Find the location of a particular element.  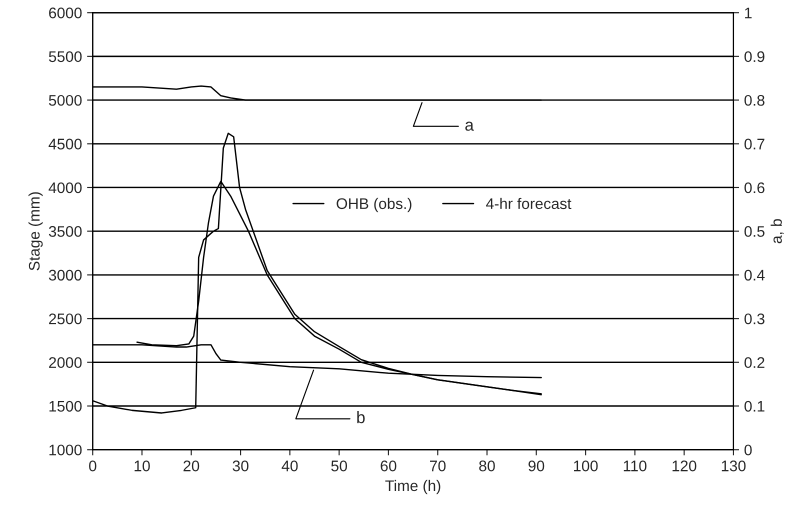

y2-tick-label: 0.1 is located at coordinates (754, 406).